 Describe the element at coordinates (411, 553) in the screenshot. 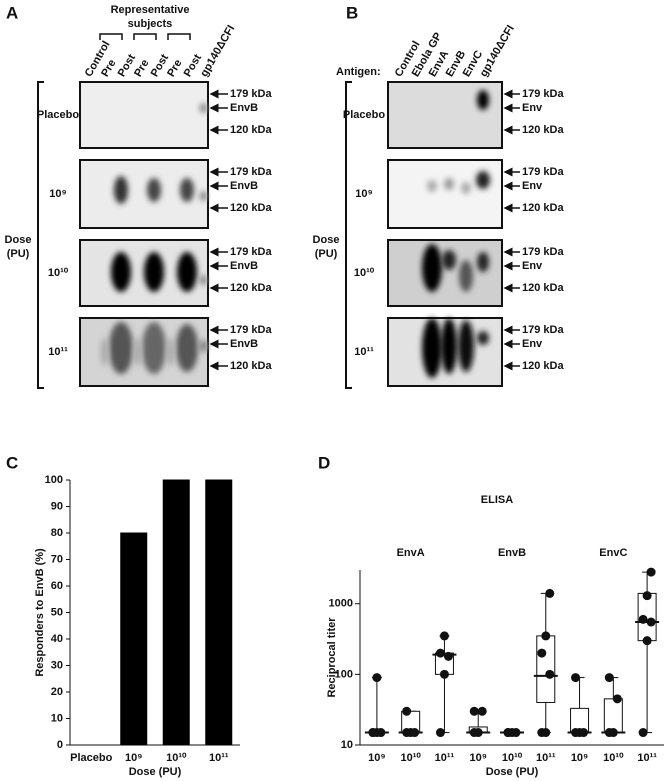

I see `group-label: EnvA` at that location.